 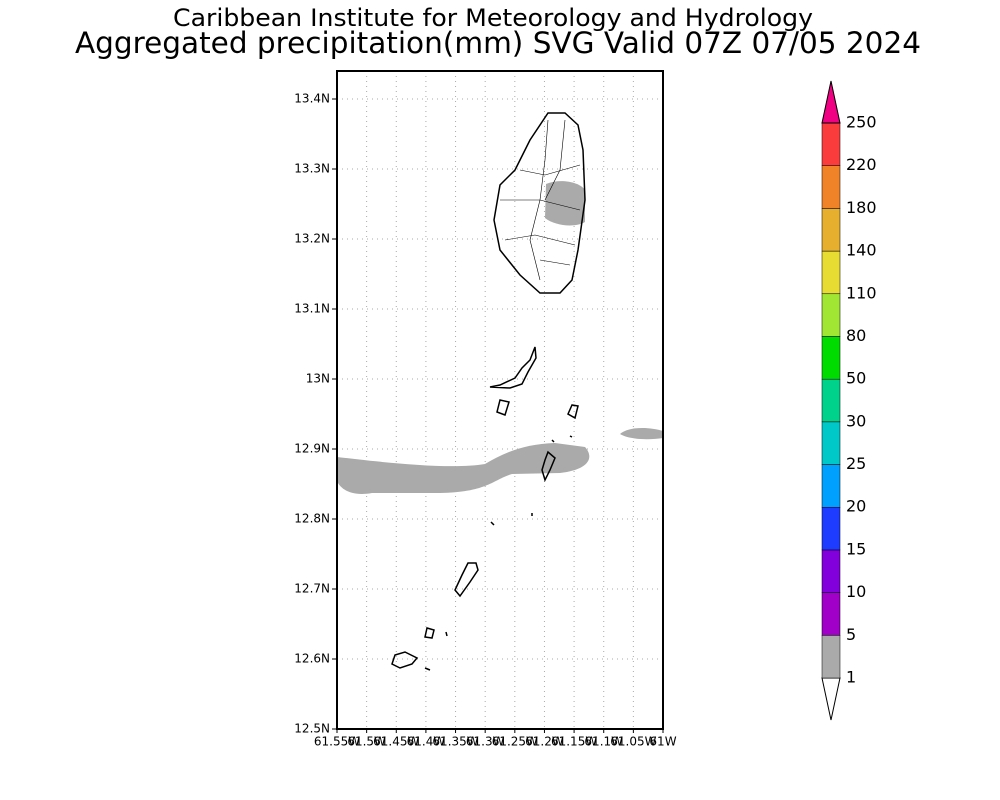 What do you see at coordinates (856, 378) in the screenshot?
I see `colorbar-label: 50` at bounding box center [856, 378].